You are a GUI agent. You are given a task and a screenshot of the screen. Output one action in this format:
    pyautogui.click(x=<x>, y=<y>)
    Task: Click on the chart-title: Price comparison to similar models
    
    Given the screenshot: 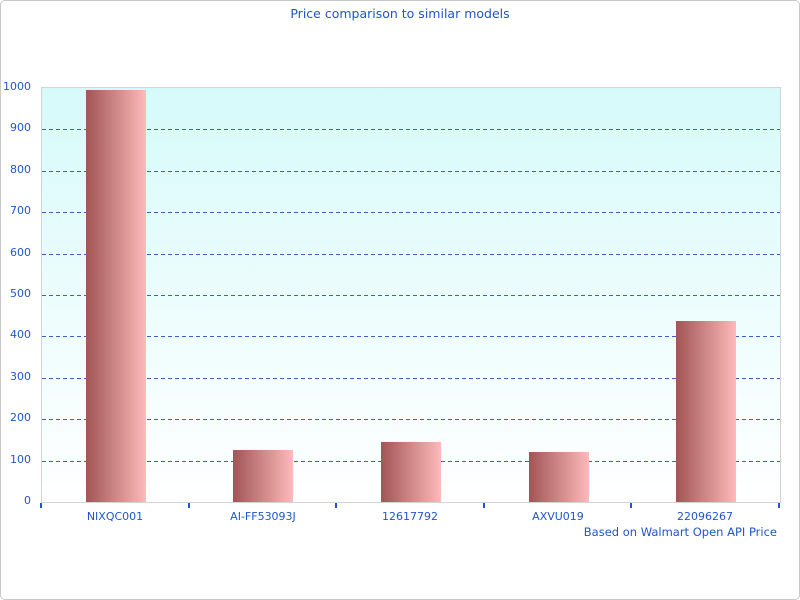 What is the action you would take?
    pyautogui.click(x=400, y=13)
    